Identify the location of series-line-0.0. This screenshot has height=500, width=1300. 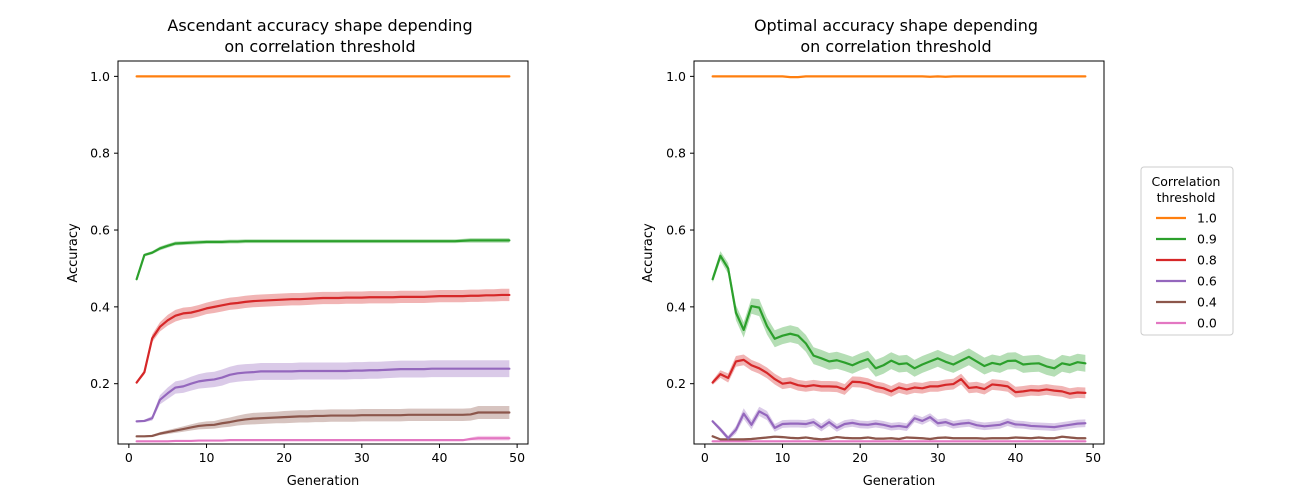
(323, 440).